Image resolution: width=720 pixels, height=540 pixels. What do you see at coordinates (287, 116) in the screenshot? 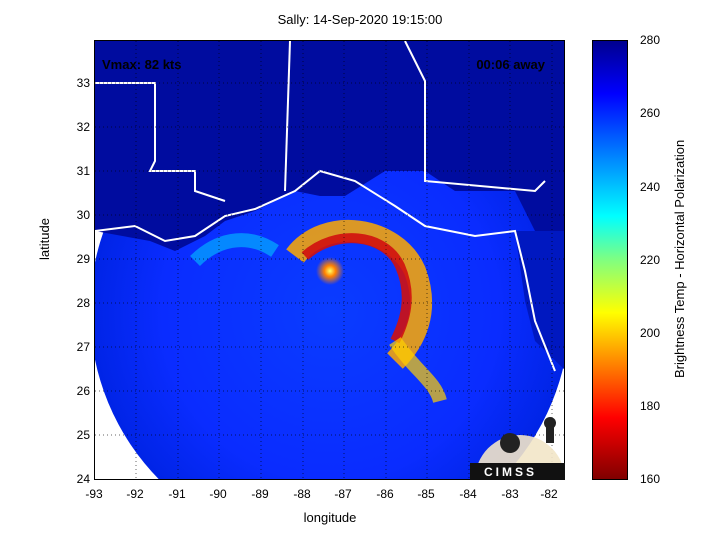
I see `state-border-ms-al` at bounding box center [287, 116].